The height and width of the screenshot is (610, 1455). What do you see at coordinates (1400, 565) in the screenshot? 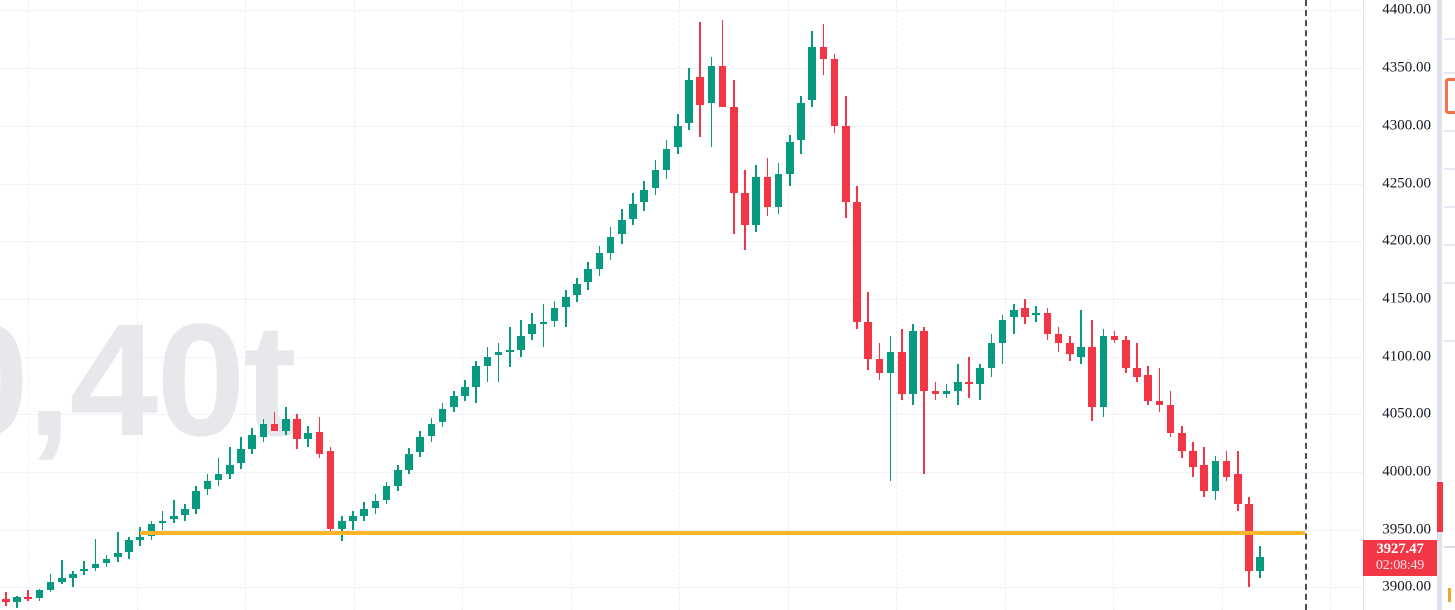
I see `bar-countdown-timer: 02:08:49` at bounding box center [1400, 565].